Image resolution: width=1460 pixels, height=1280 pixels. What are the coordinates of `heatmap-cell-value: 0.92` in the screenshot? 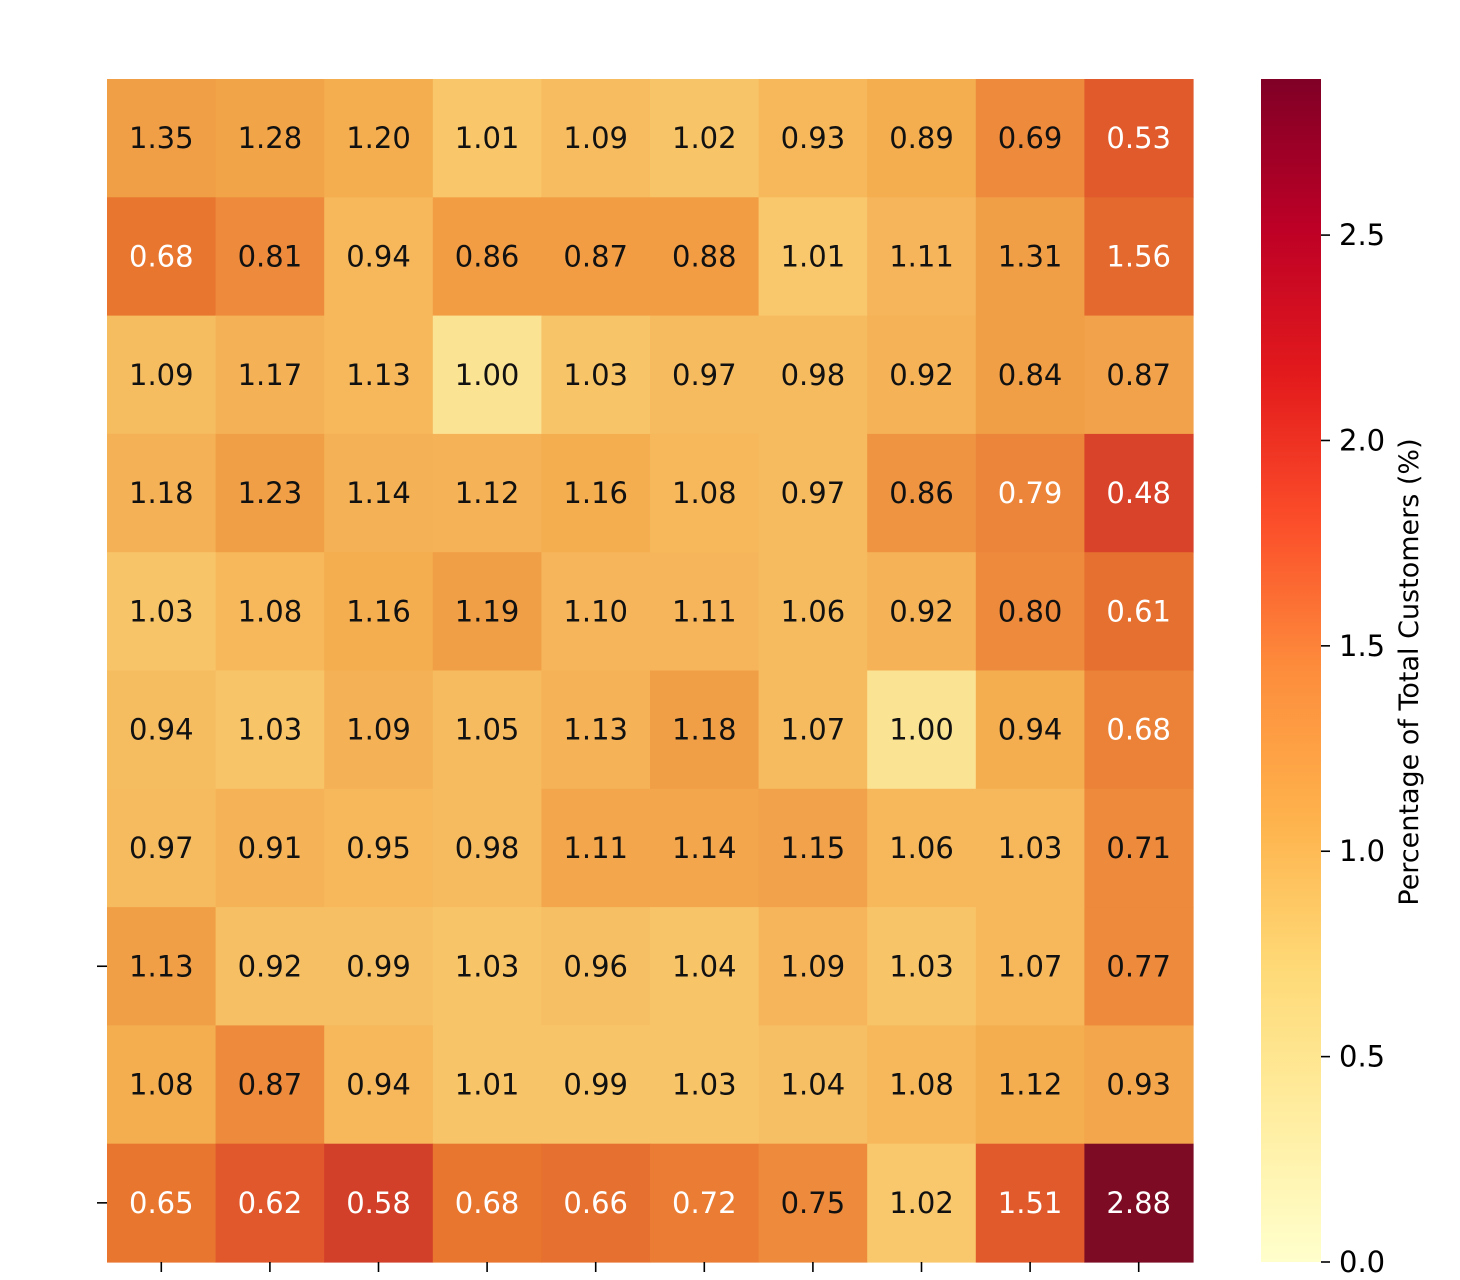 It's located at (921, 611).